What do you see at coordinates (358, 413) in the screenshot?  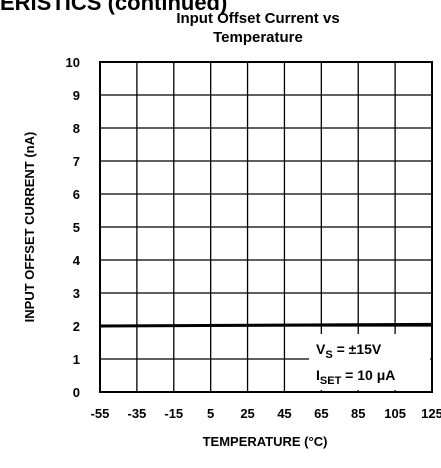 I see `x-tick-label: 85` at bounding box center [358, 413].